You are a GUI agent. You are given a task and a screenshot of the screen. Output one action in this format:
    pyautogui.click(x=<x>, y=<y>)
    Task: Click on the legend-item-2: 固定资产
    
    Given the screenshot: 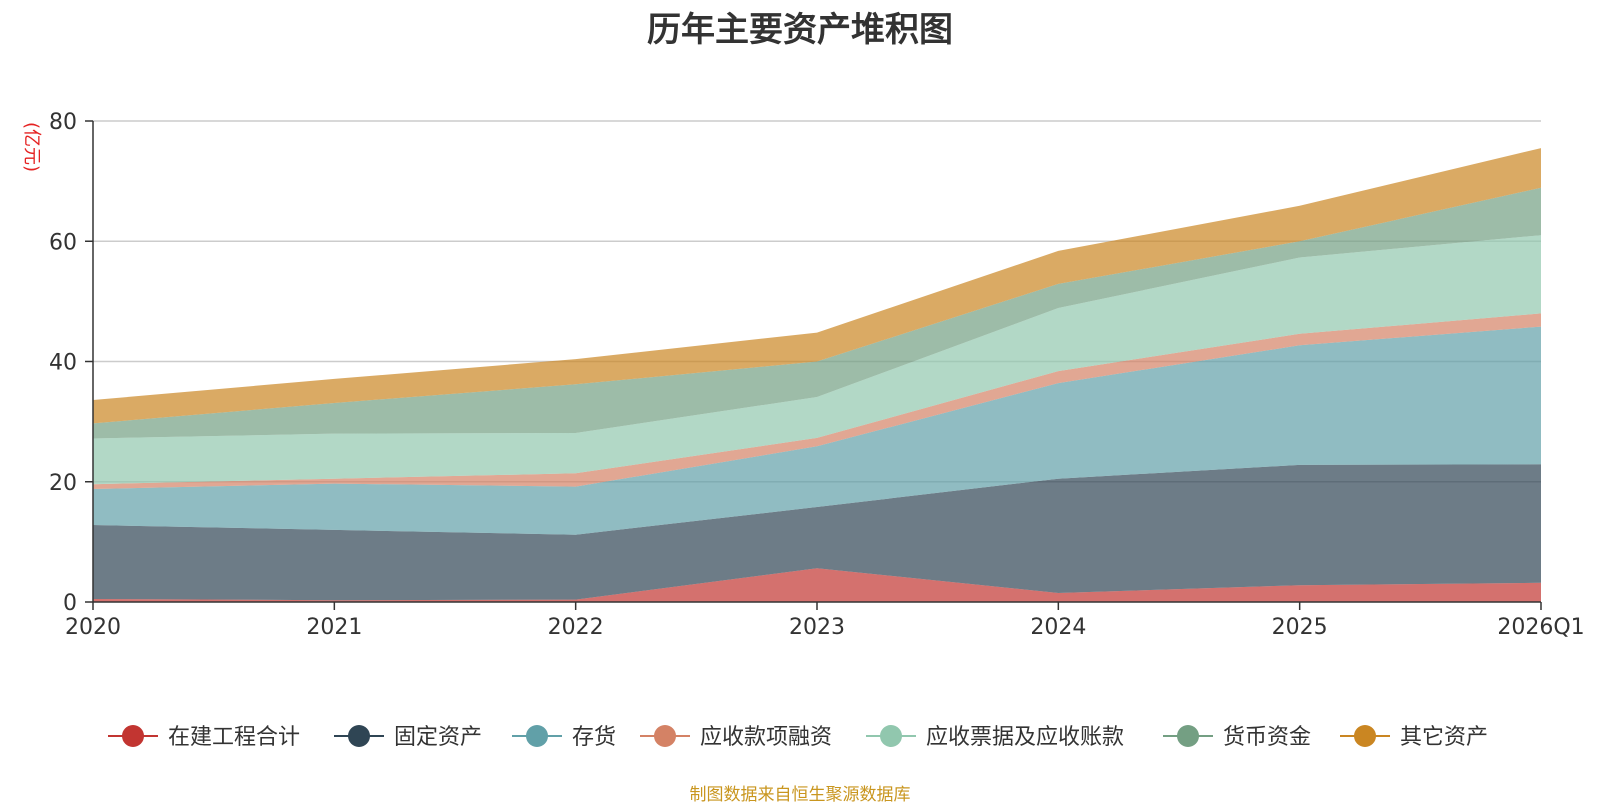 What is the action you would take?
    pyautogui.click(x=408, y=737)
    